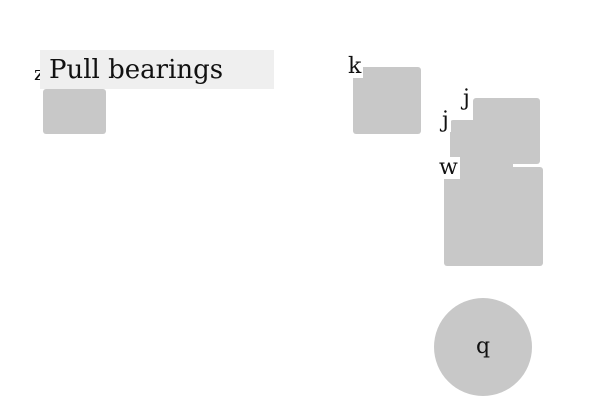 The height and width of the screenshot is (400, 600). I want to click on tooltip-text: Pull bearings, so click(136, 69).